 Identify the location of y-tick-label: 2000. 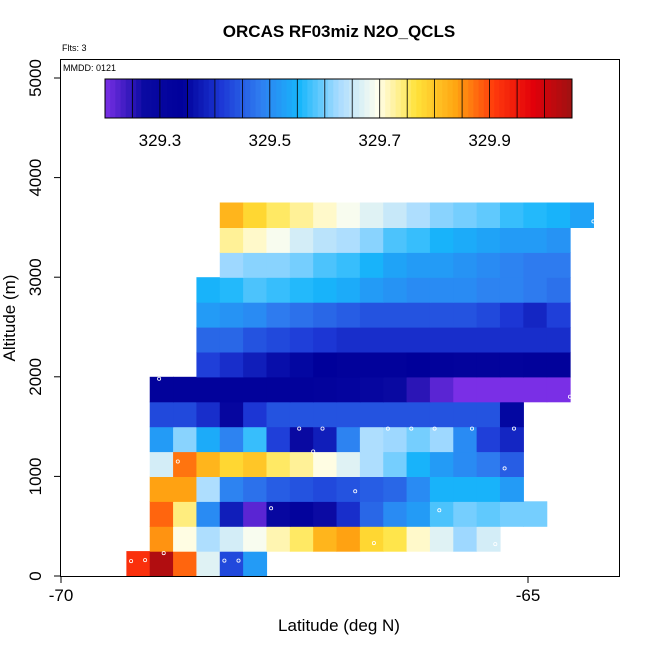
(35, 377).